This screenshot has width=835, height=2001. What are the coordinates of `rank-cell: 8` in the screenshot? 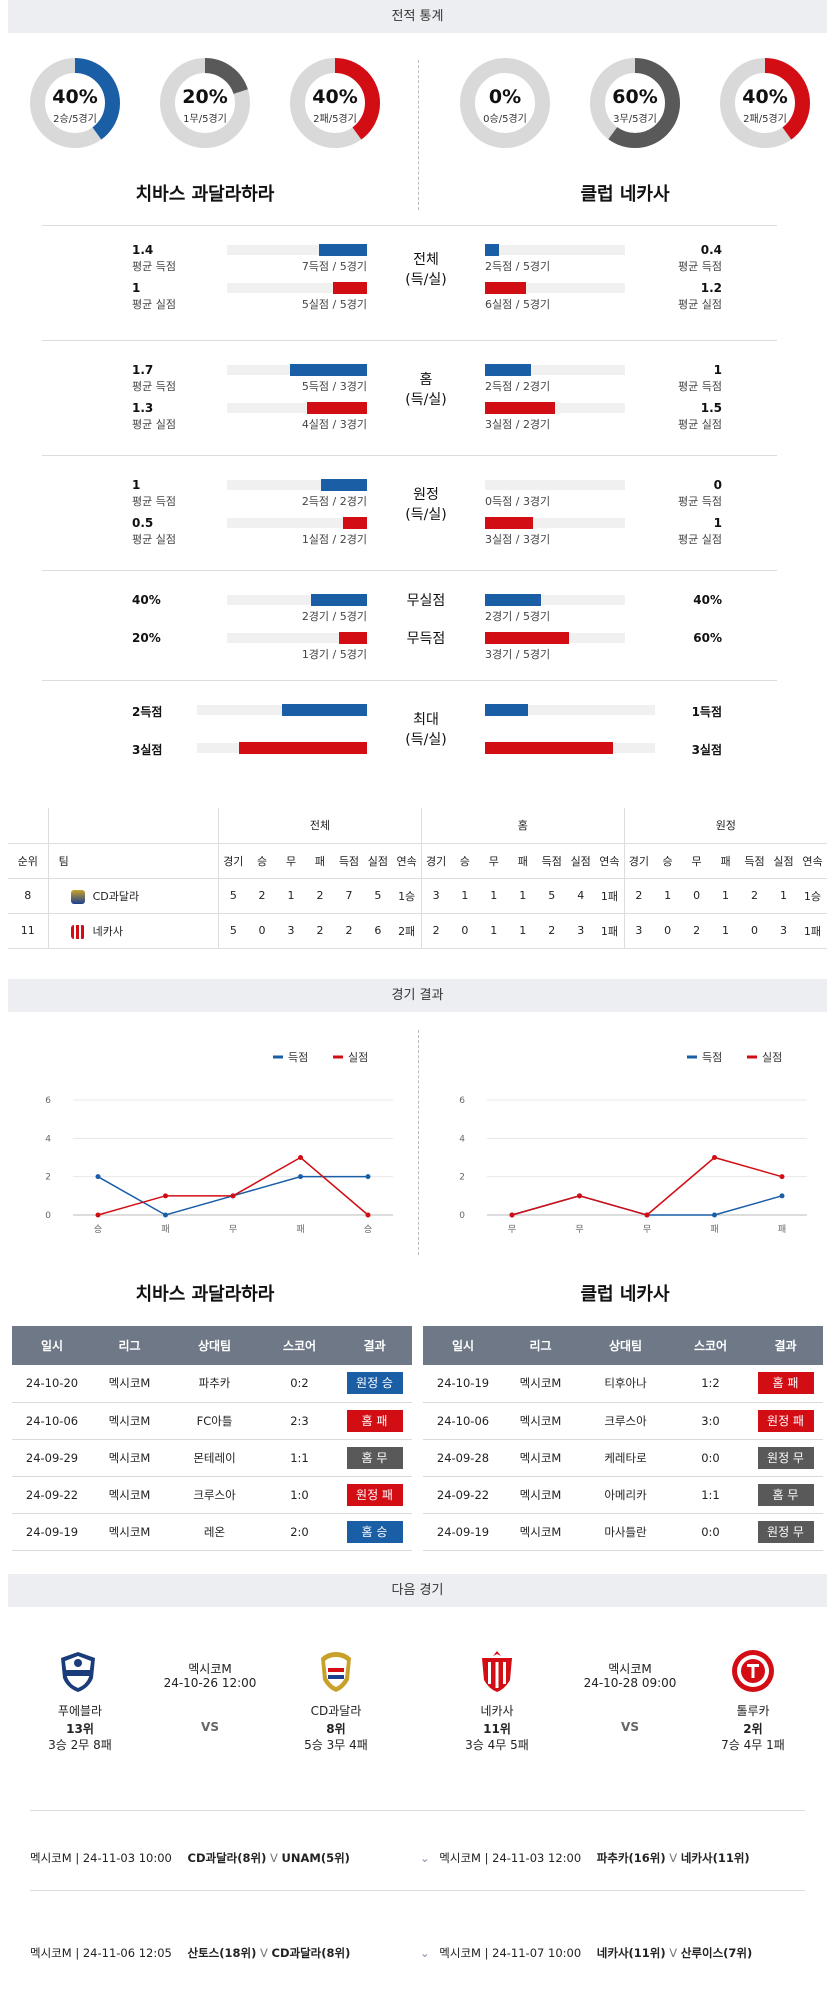 It's located at (28, 896).